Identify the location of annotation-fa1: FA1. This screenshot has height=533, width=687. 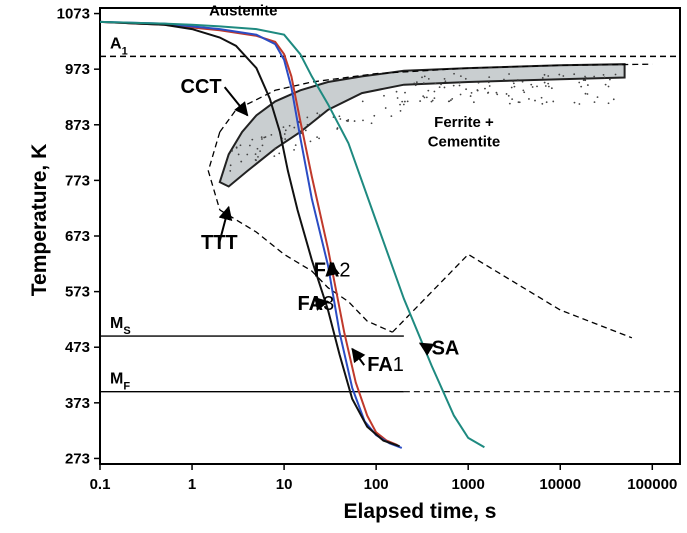
(385, 365).